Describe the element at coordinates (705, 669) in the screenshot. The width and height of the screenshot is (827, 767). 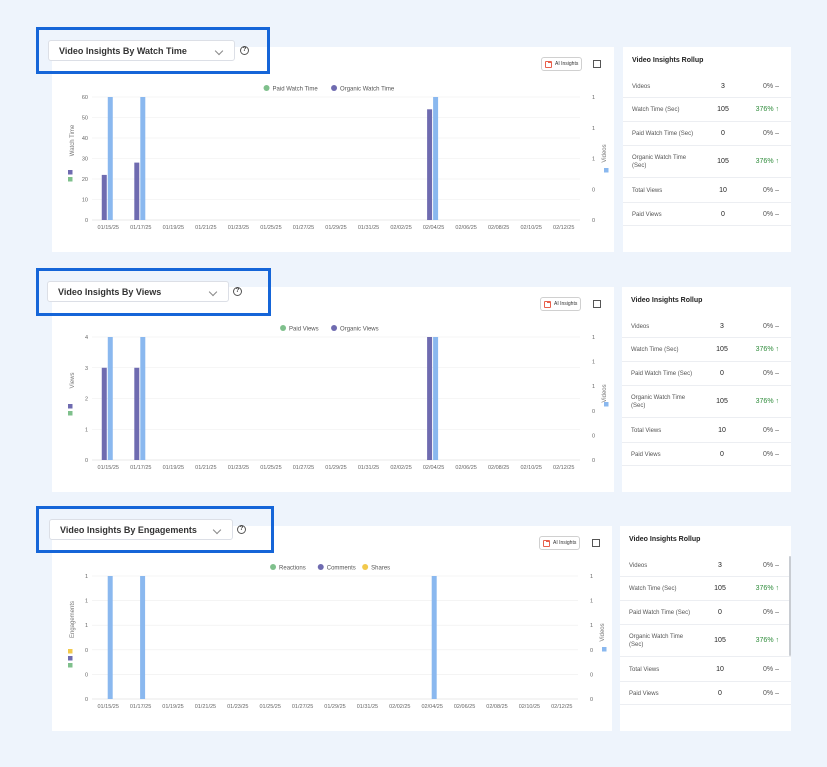
I see `rollup-row: Total Views 10 0% –` at that location.